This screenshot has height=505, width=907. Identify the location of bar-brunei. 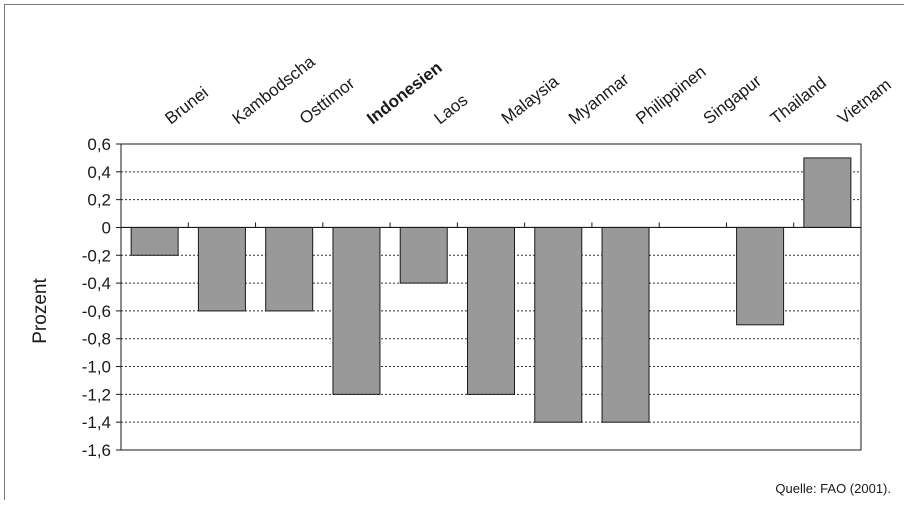
(154, 241).